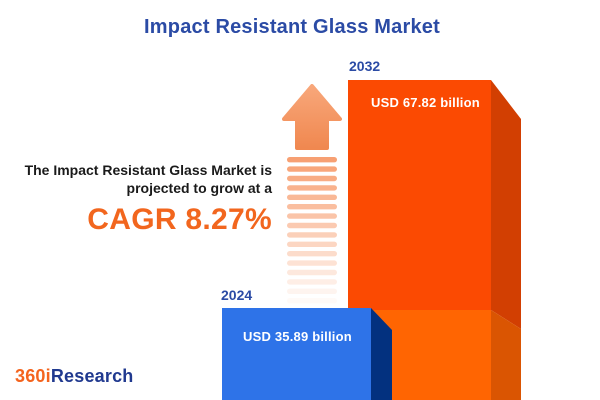 The height and width of the screenshot is (400, 600). Describe the element at coordinates (312, 117) in the screenshot. I see `arrow-head` at that location.